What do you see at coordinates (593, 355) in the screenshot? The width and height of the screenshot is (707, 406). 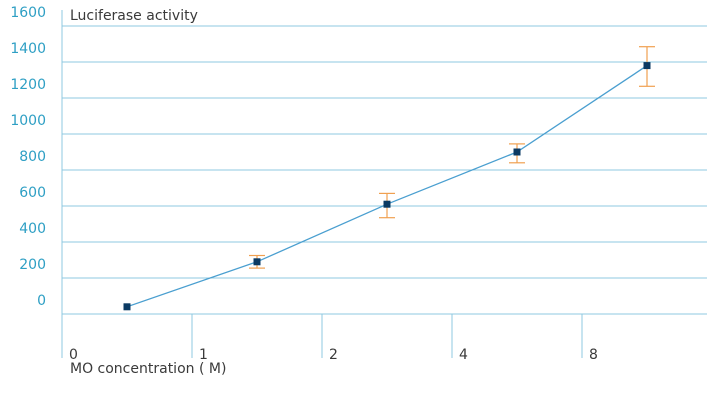 I see `x-tick-label: 8` at bounding box center [593, 355].